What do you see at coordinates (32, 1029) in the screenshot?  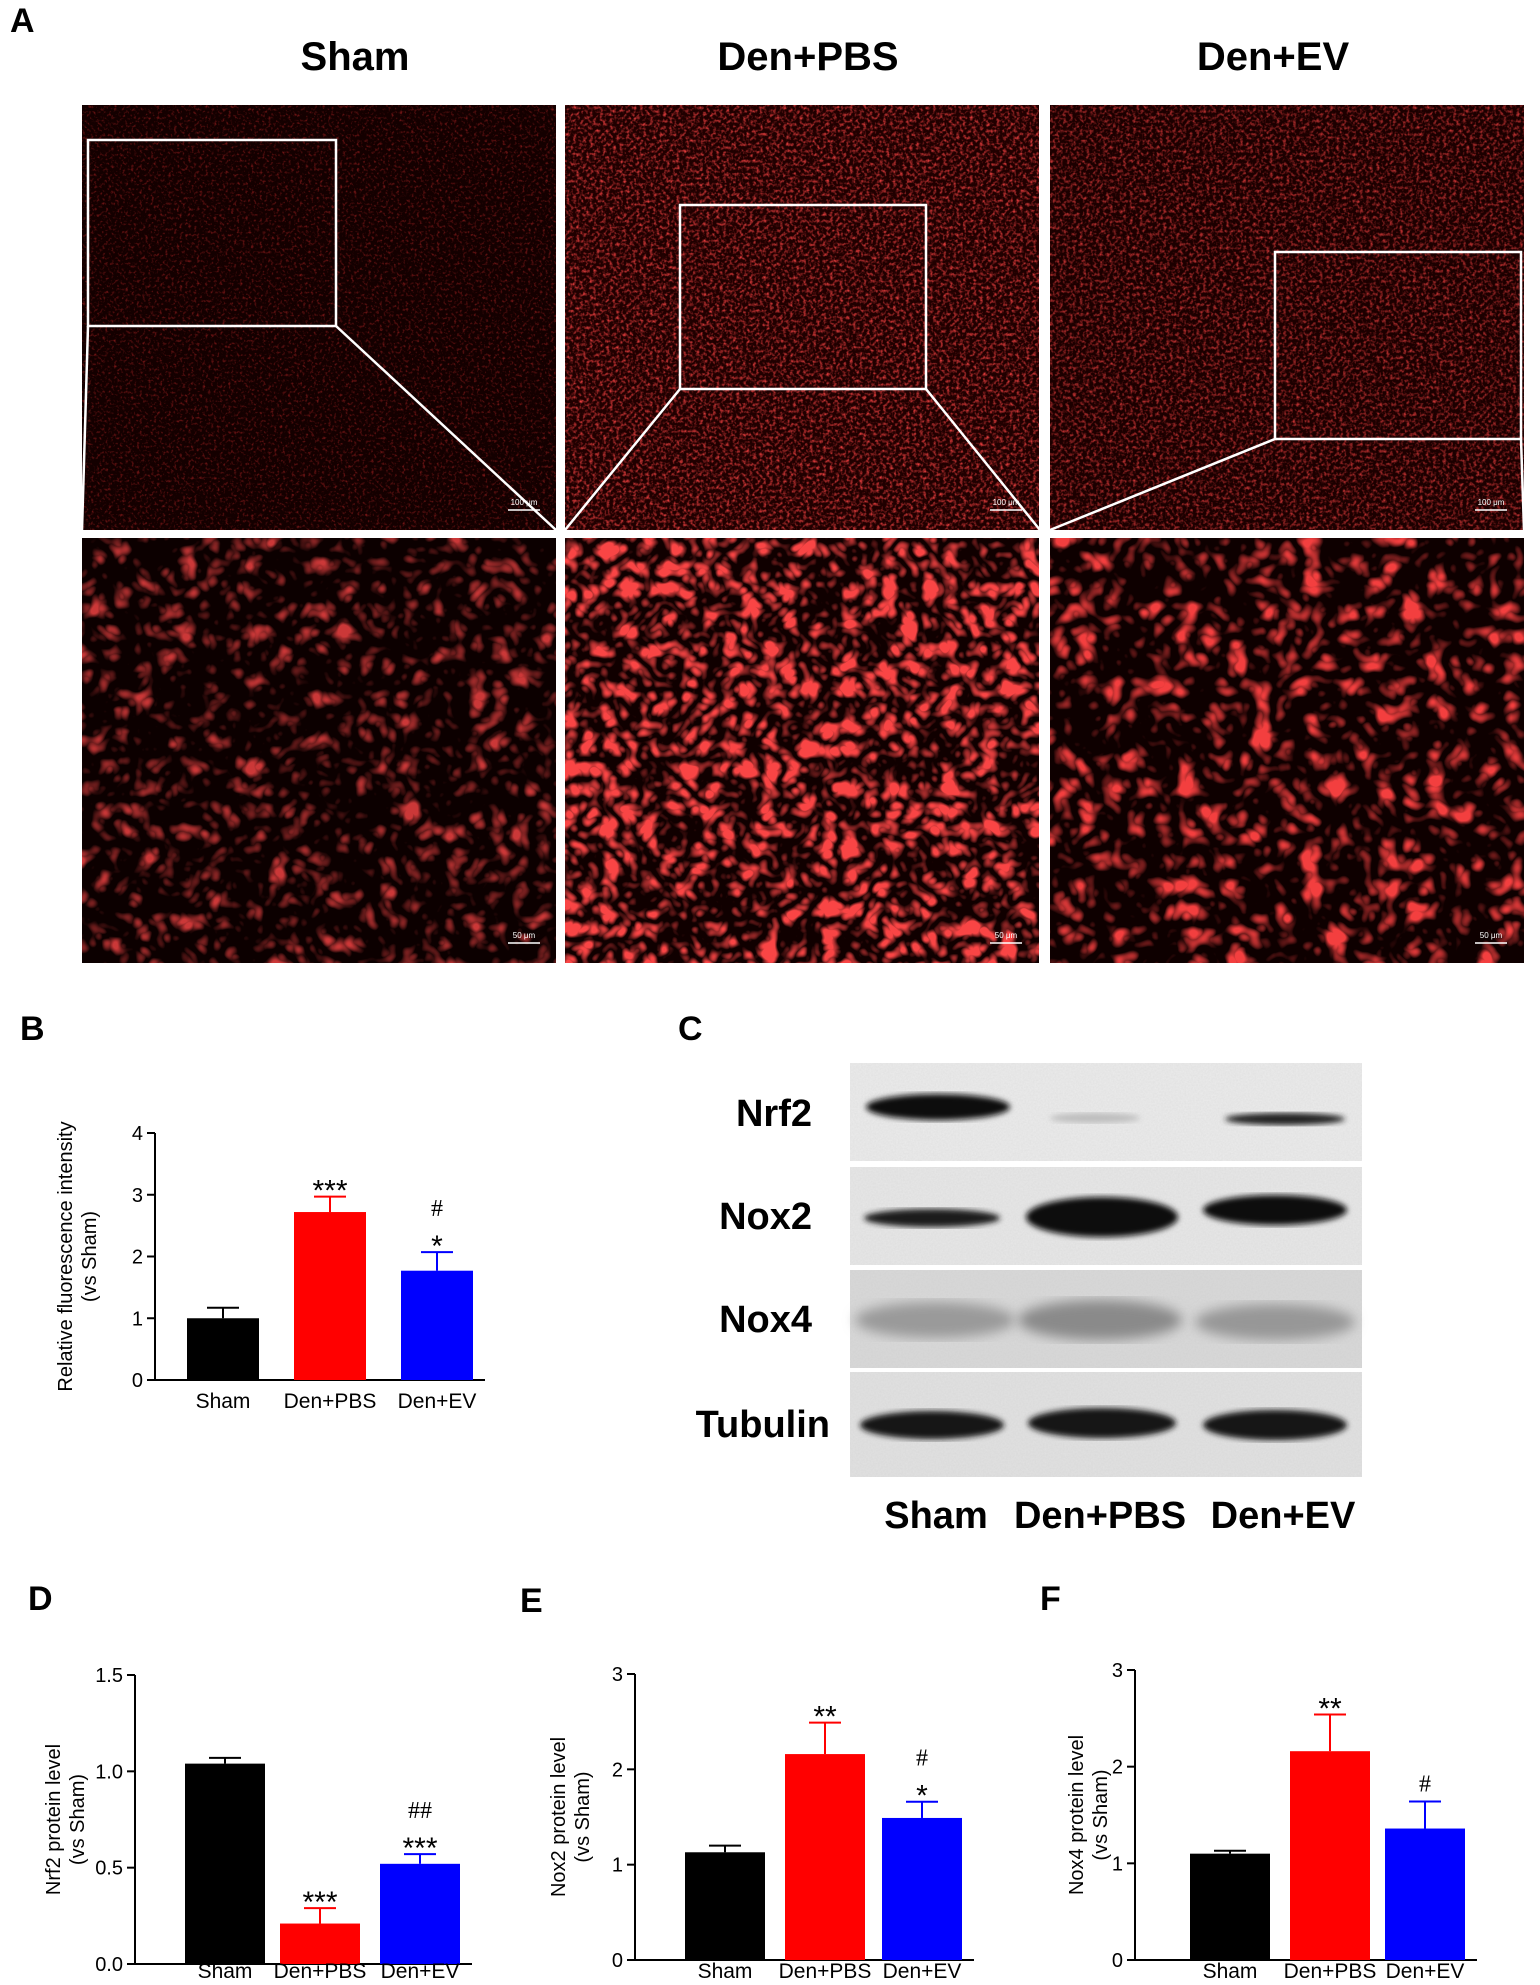 I see `panel-letter-b: B` at bounding box center [32, 1029].